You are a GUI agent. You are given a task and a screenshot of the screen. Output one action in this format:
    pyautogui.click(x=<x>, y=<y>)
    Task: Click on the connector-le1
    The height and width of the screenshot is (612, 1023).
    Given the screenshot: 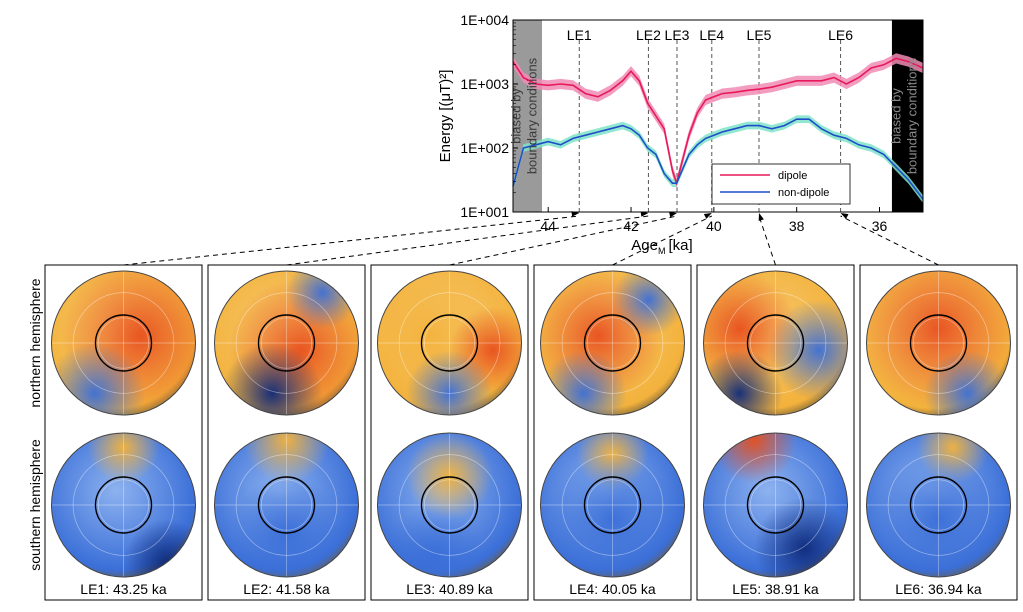 What is the action you would take?
    pyautogui.click(x=351, y=240)
    